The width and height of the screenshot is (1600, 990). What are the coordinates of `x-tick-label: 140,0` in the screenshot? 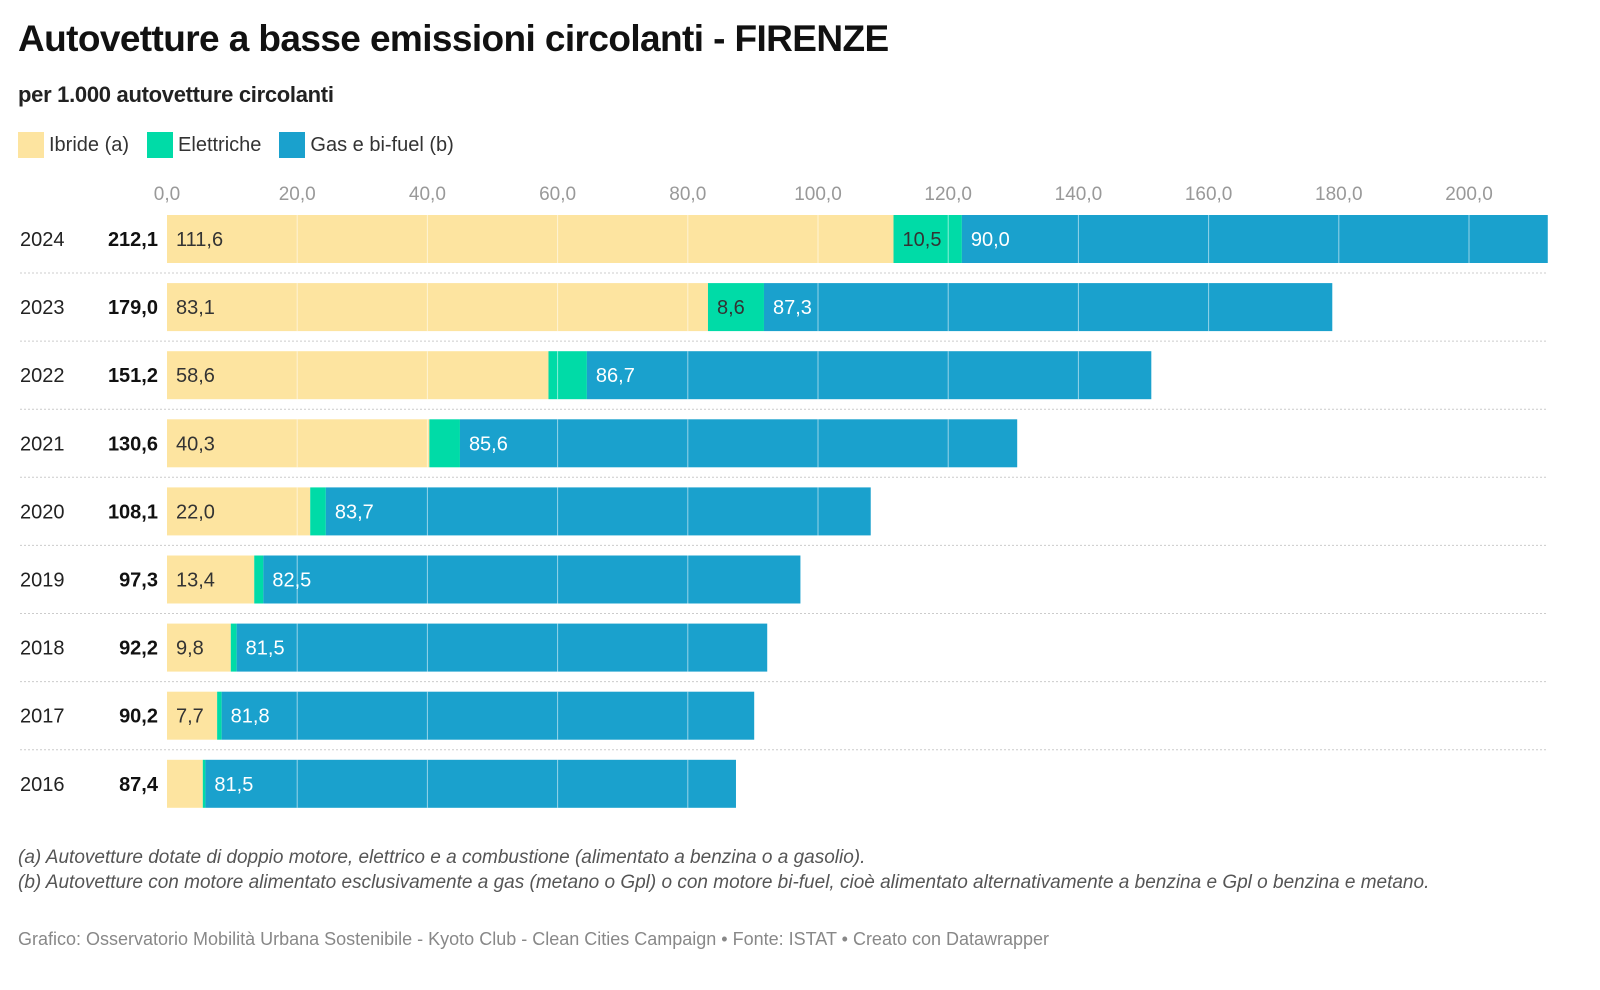 It's located at (1079, 194).